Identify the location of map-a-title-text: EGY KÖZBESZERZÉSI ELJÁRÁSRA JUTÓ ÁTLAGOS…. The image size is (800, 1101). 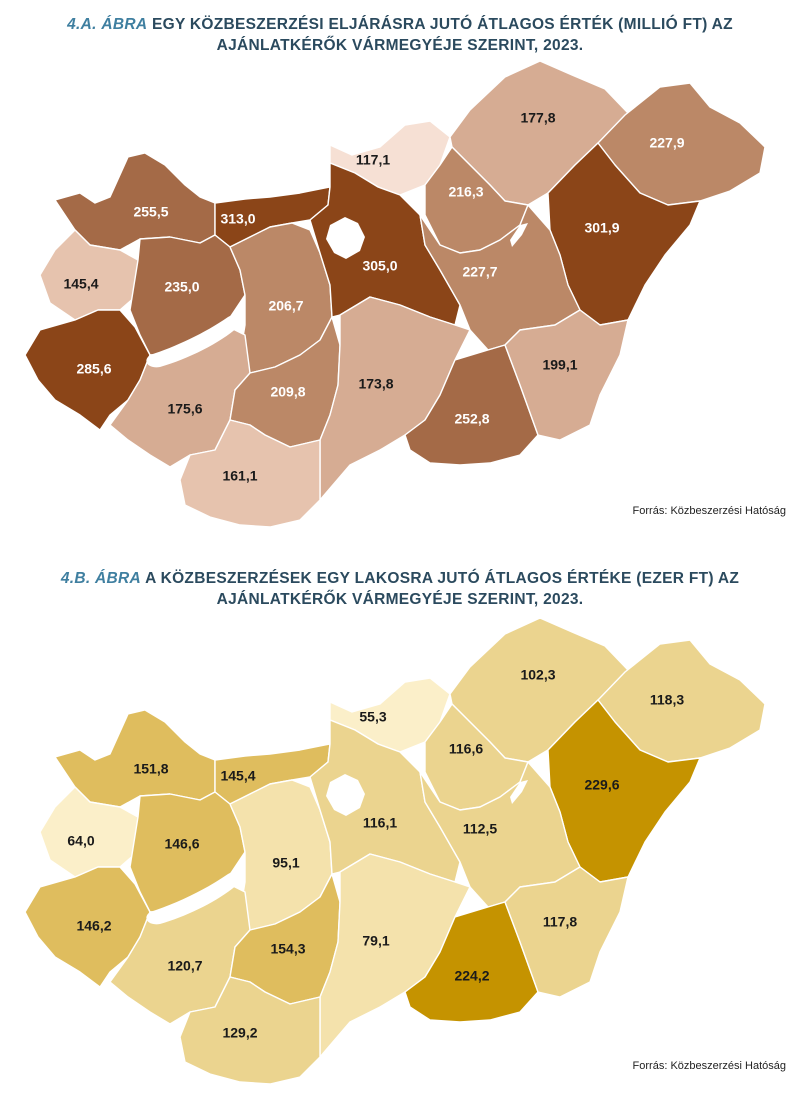
(442, 35).